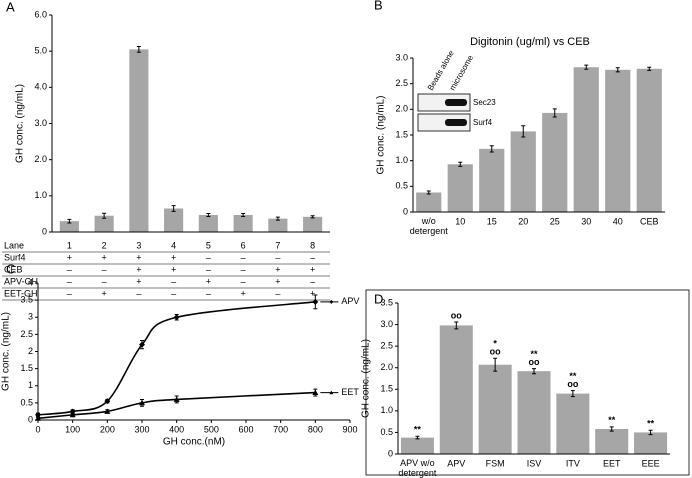 The width and height of the screenshot is (692, 478). What do you see at coordinates (72, 429) in the screenshot?
I see `x-tick-label: 100` at bounding box center [72, 429].